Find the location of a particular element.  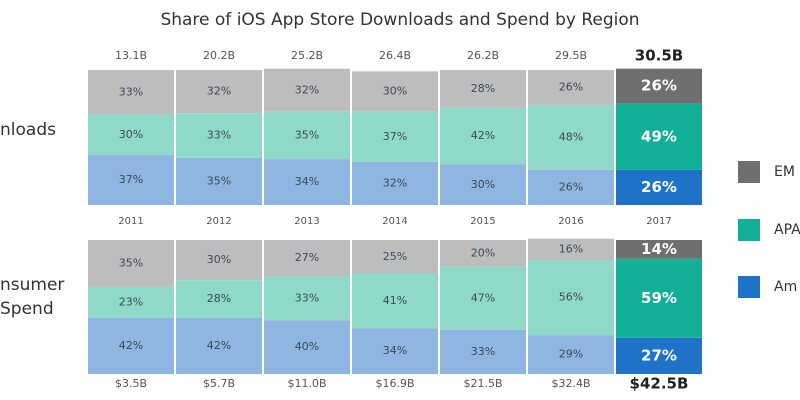

row-label: nsumer is located at coordinates (32, 285).